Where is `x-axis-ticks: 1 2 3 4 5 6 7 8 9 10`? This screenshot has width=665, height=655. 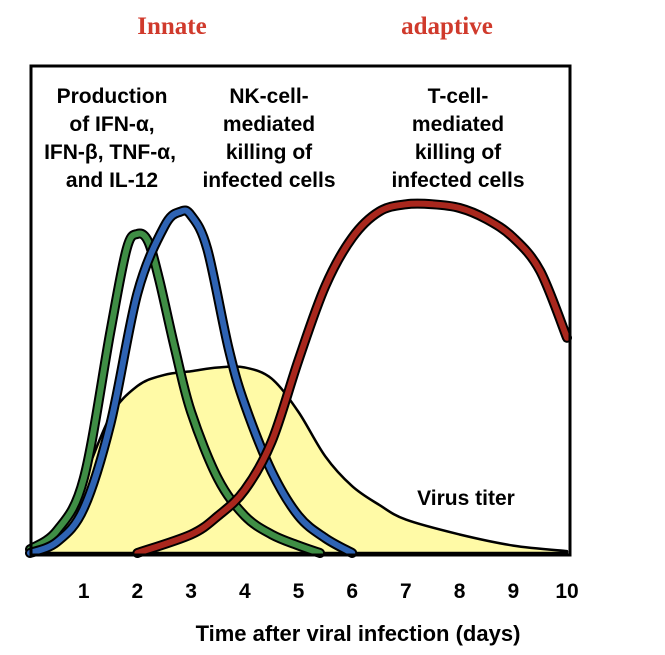
x-axis-ticks: 1 2 3 4 5 6 7 8 9 10 is located at coordinates (328, 591).